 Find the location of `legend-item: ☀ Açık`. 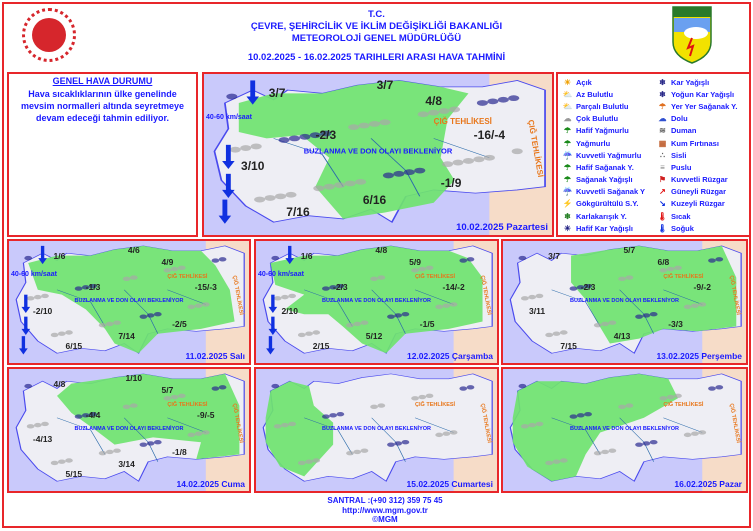

legend-item: ☀ Açık is located at coordinates (609, 82).